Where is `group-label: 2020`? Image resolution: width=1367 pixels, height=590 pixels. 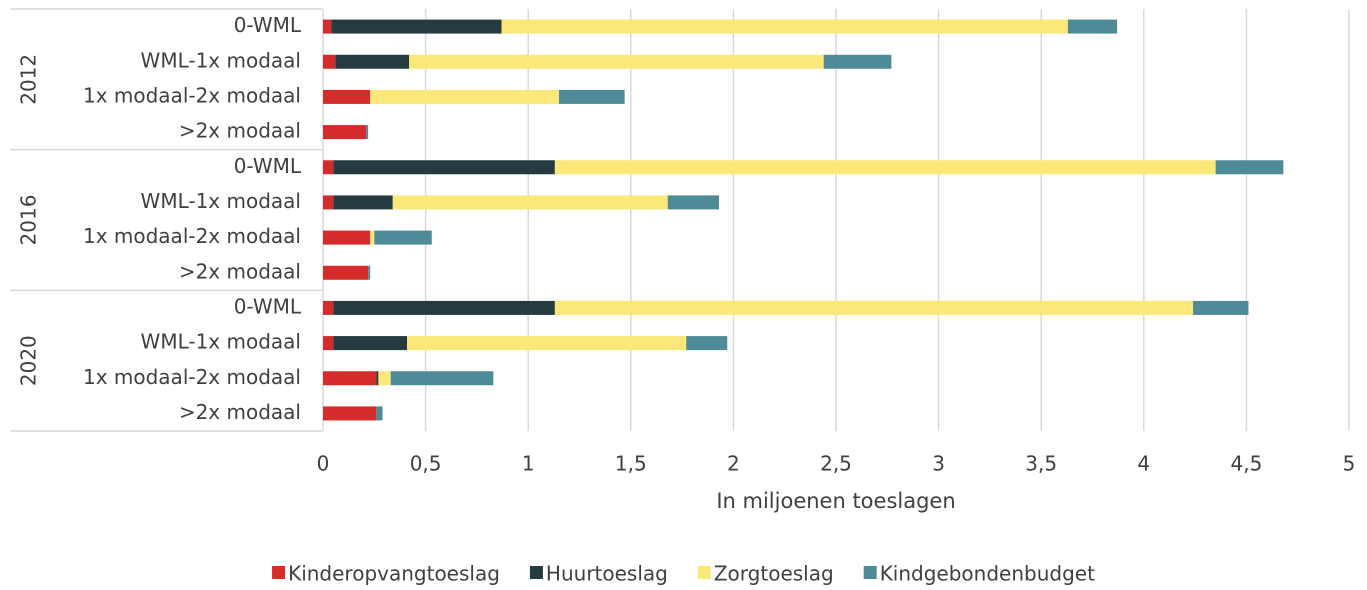
group-label: 2020 is located at coordinates (29, 360).